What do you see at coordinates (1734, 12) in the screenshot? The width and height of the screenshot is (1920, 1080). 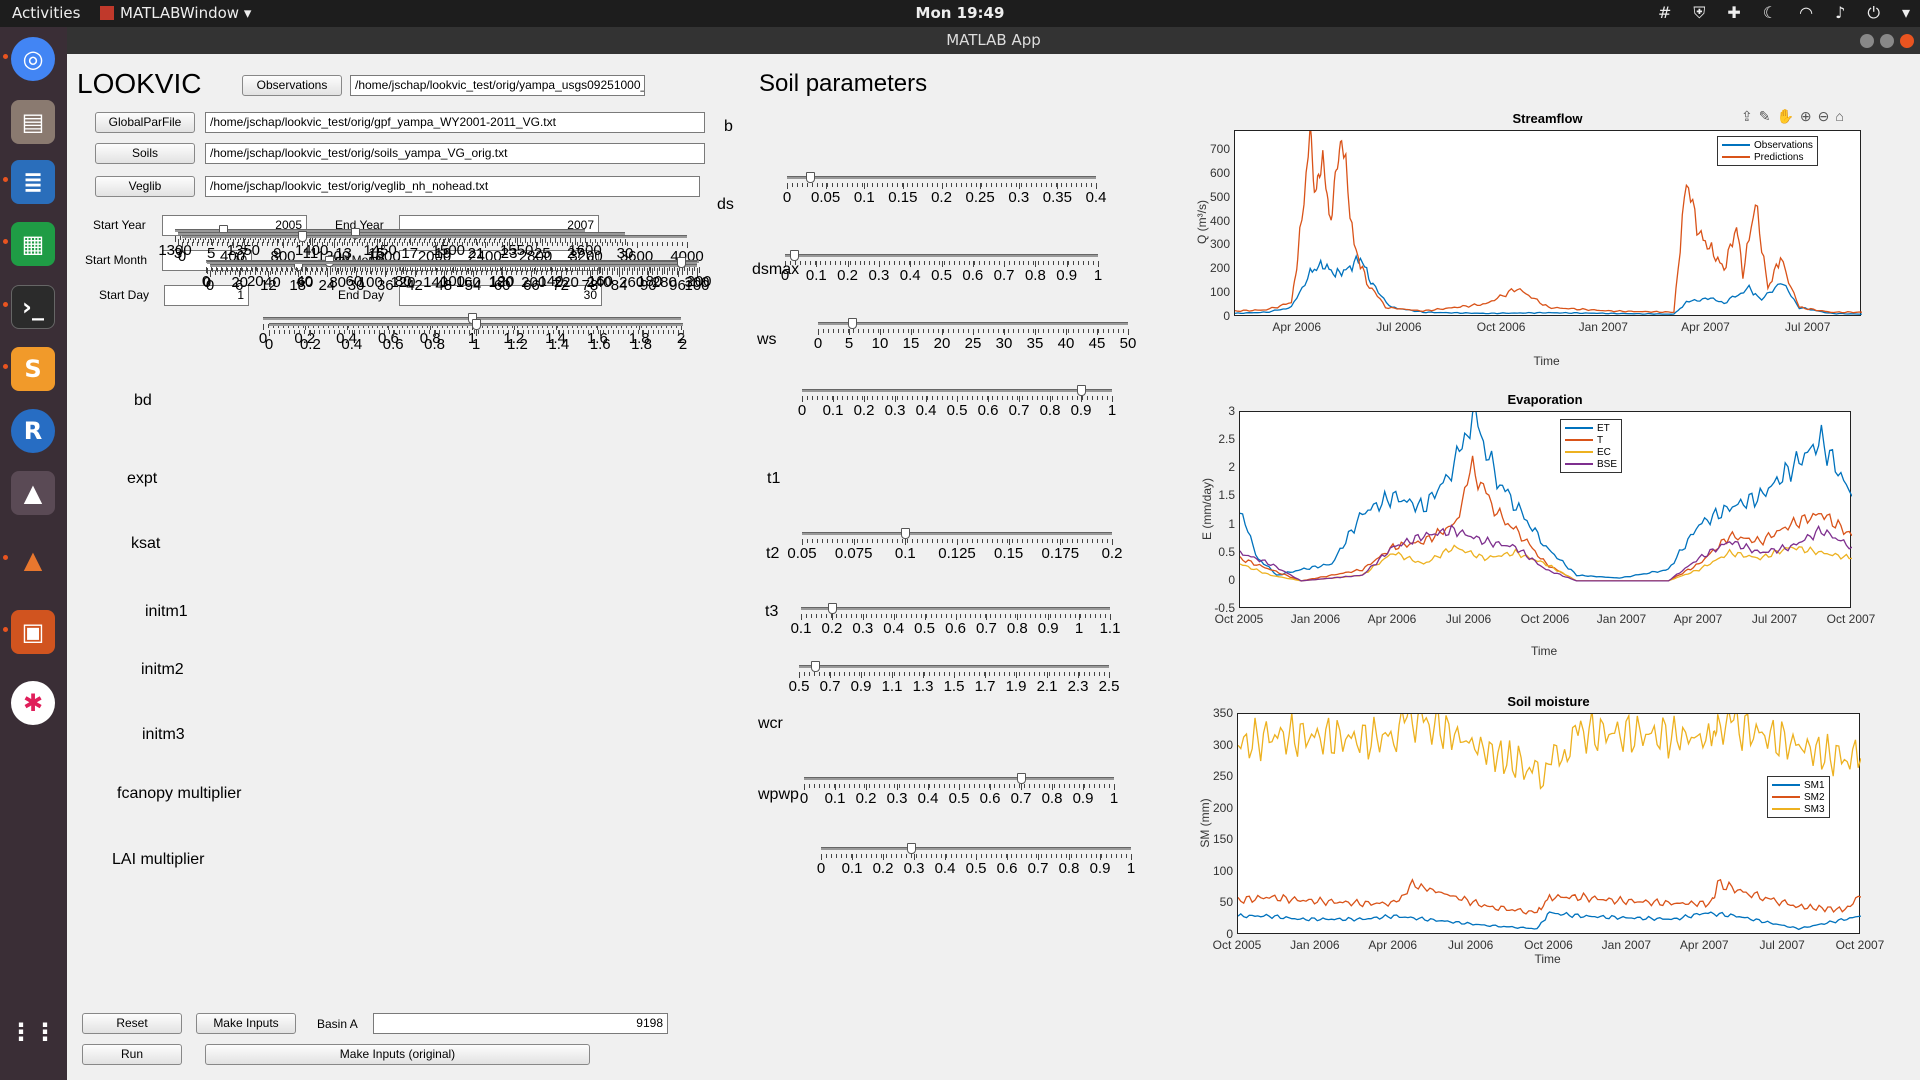 I see `plus-icon: ✚` at bounding box center [1734, 12].